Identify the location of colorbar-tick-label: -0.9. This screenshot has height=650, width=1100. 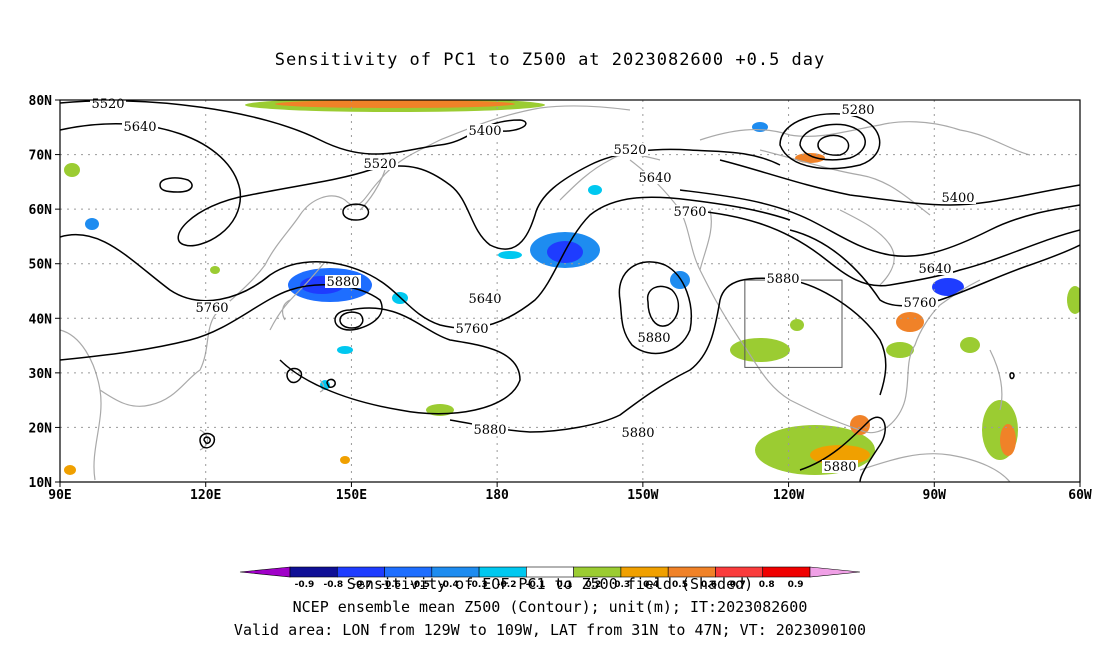
(305, 585).